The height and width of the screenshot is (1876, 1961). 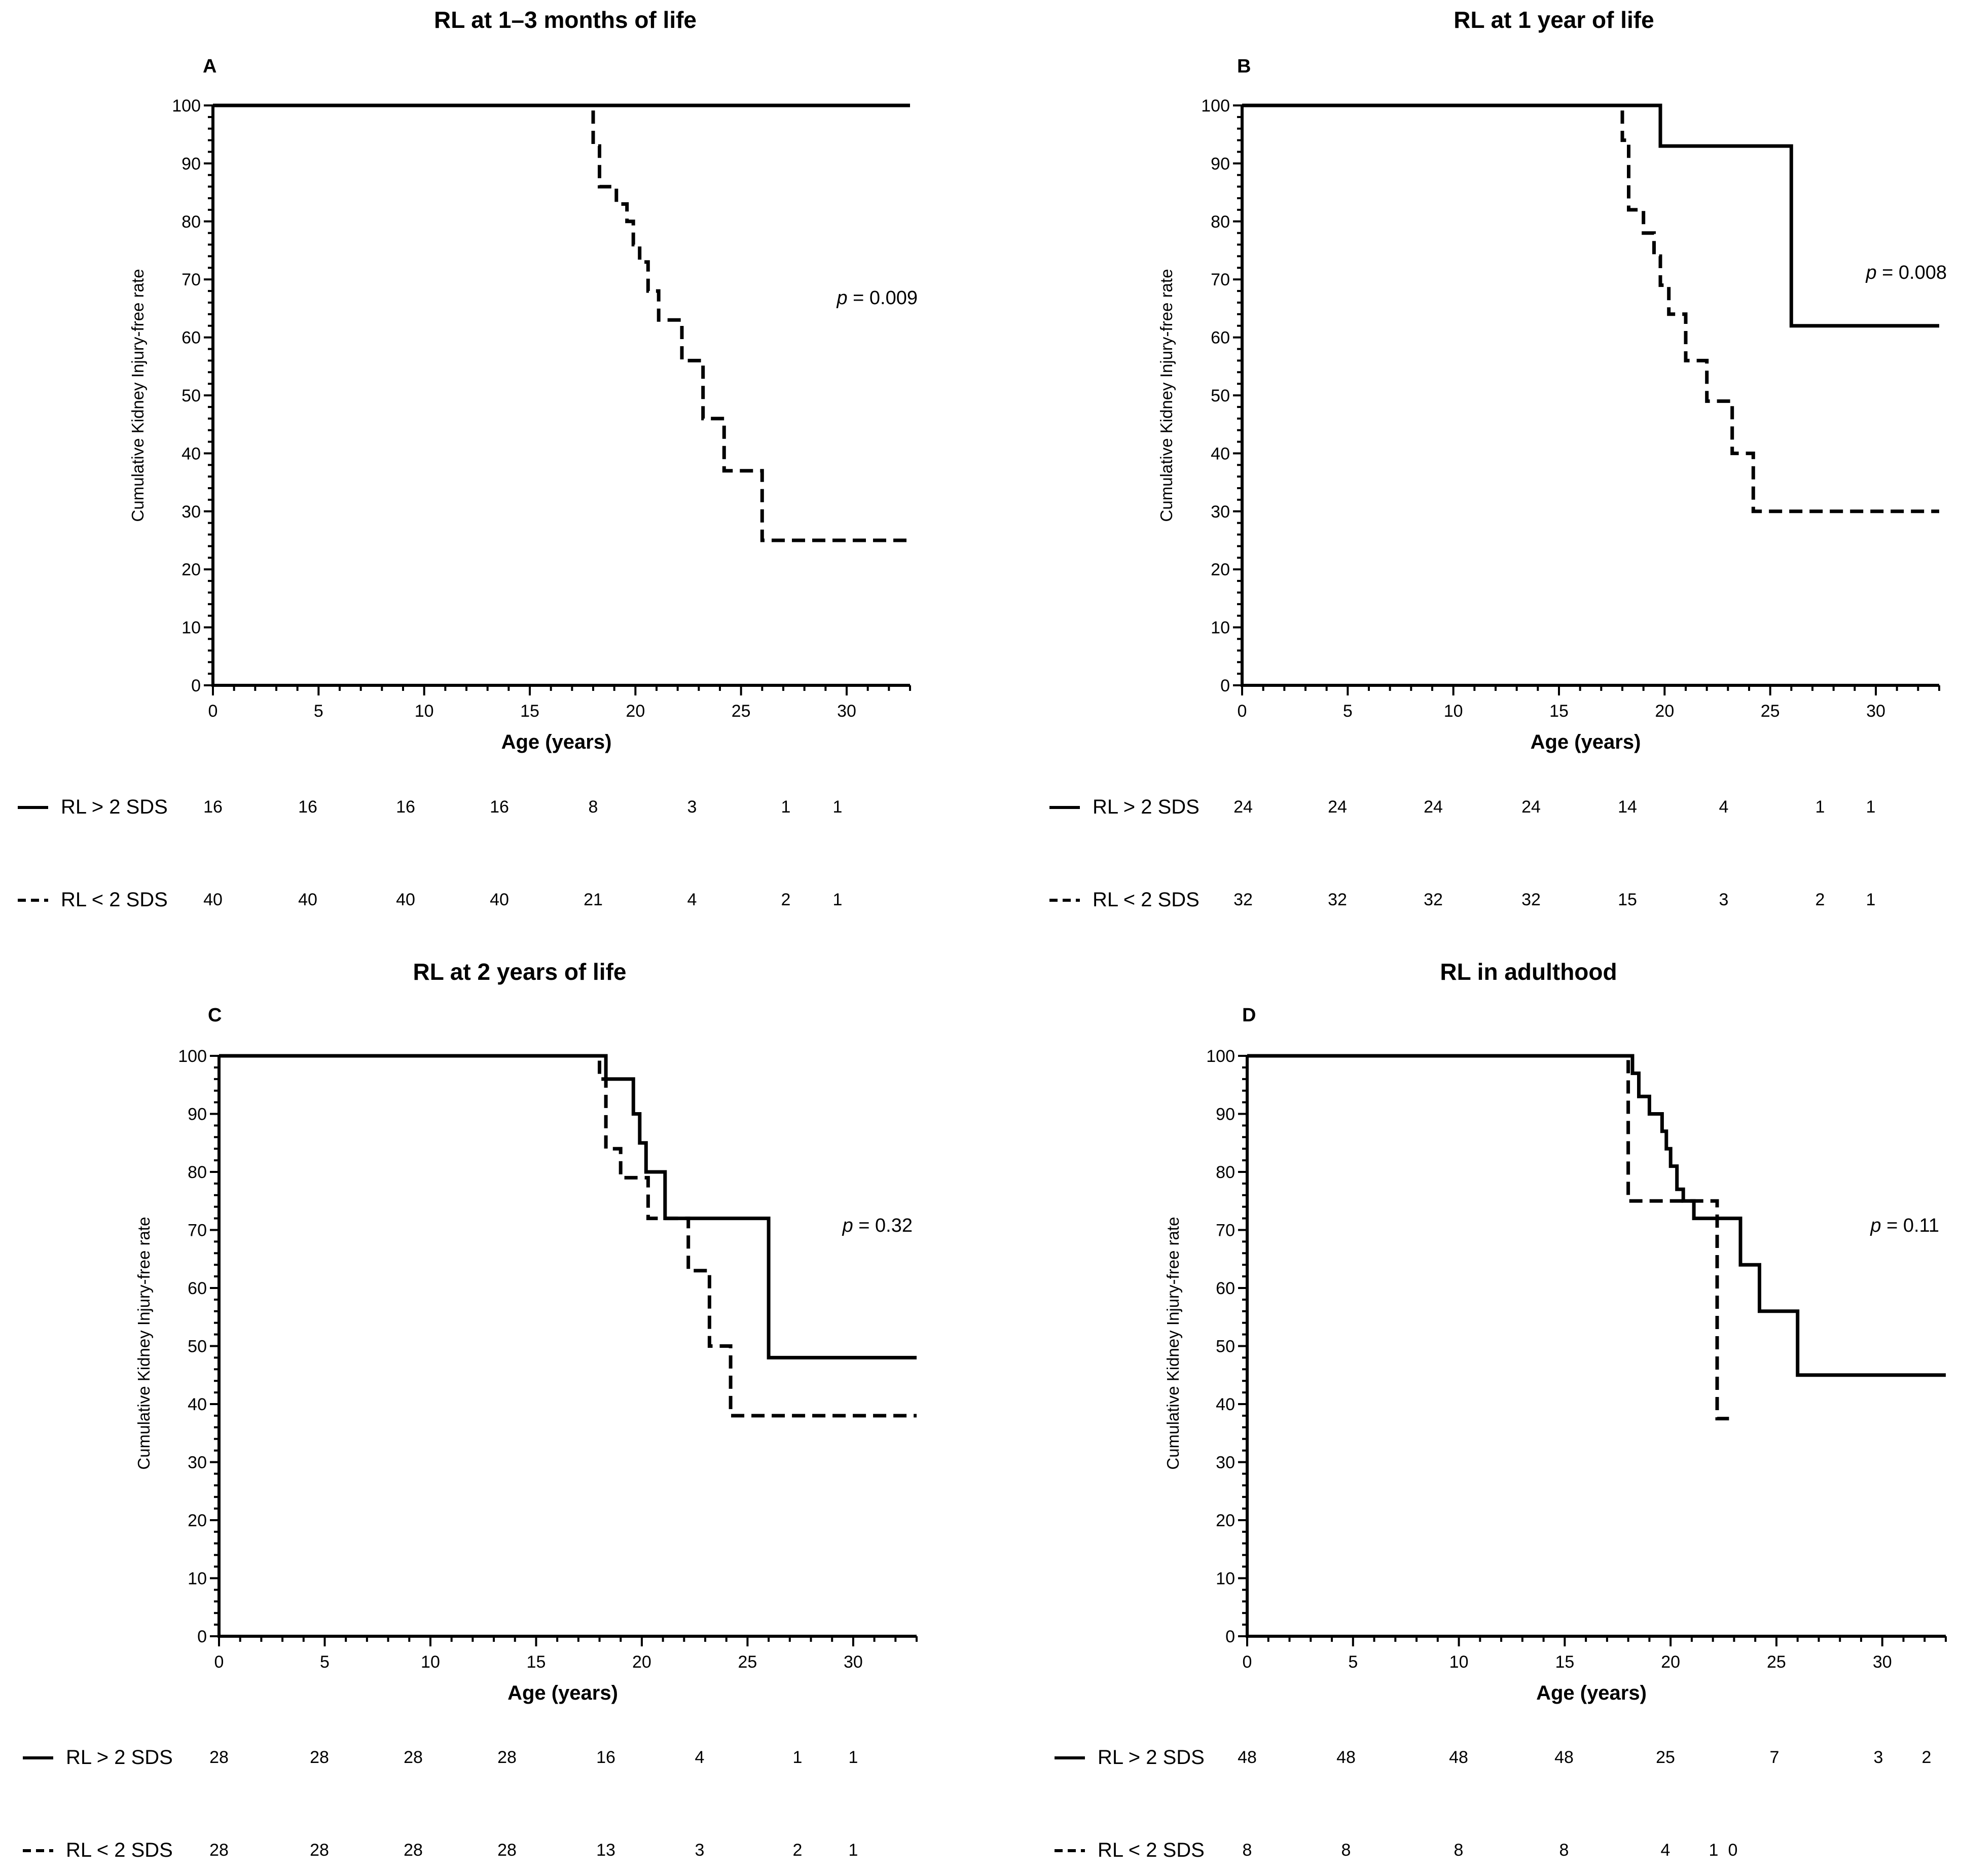 I want to click on y-tick-label: 100, so click(x=1220, y=1056).